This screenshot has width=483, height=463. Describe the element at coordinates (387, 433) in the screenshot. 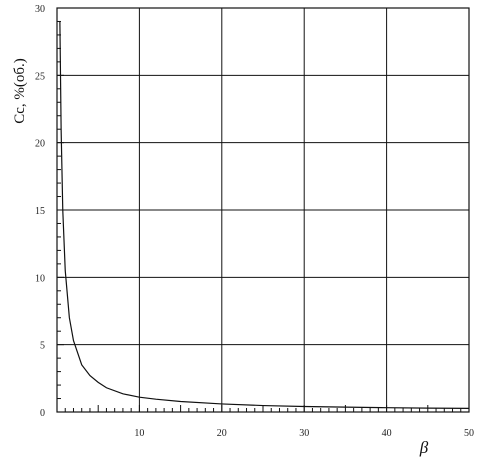

I see `x-tick-label: 40` at that location.